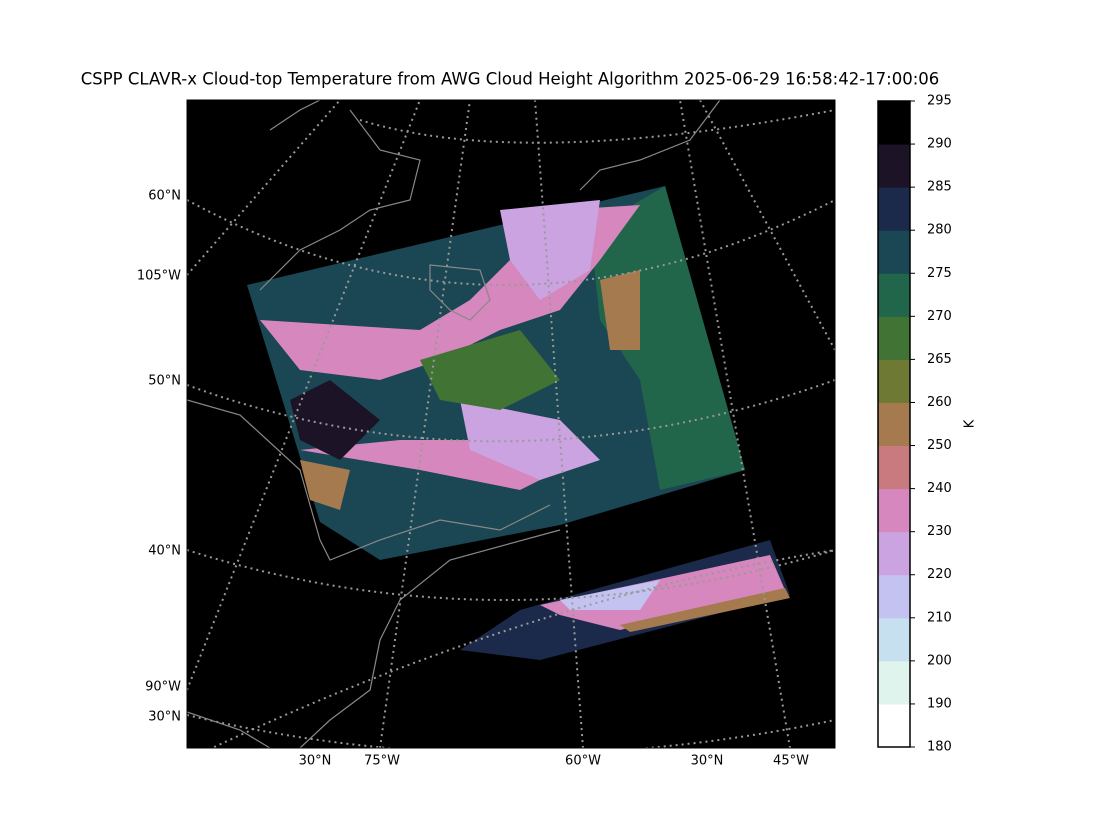  Describe the element at coordinates (939, 574) in the screenshot. I see `colorbar-tick-label: 220` at that location.